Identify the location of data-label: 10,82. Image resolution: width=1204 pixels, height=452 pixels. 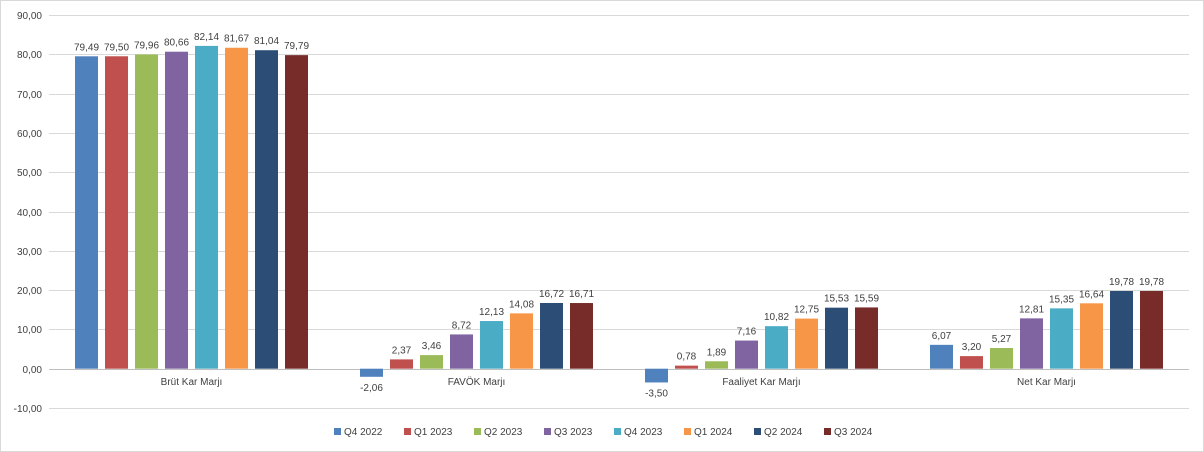
(776, 317).